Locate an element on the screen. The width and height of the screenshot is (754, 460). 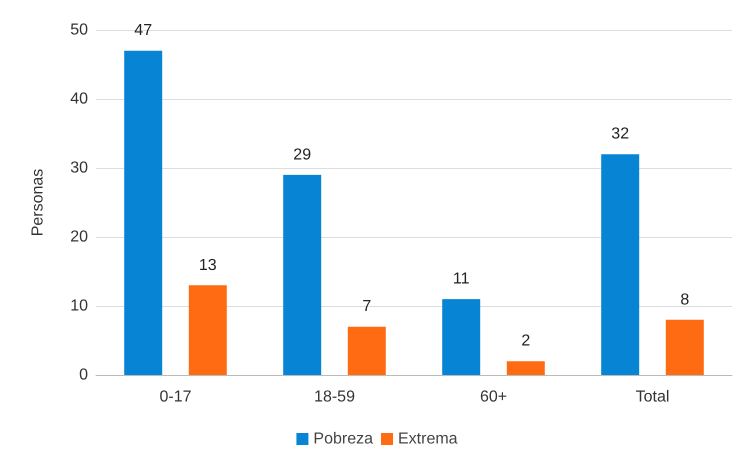
data-label: 11 is located at coordinates (461, 279).